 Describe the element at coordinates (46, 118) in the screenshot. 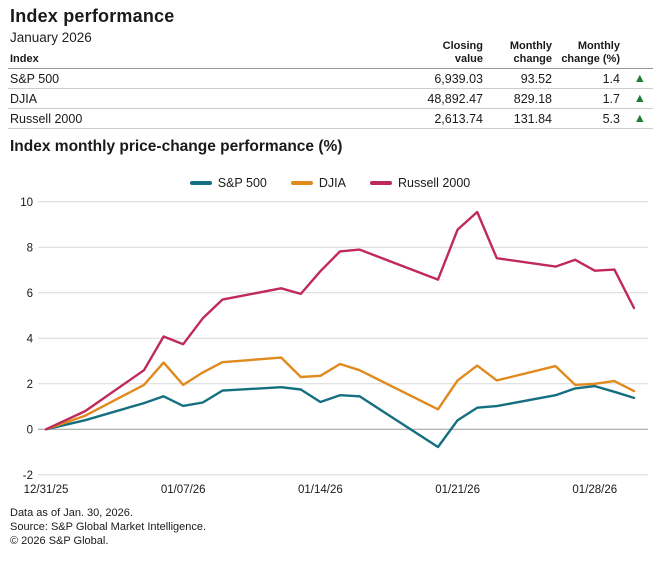

I see `index-name: Russell 2000` at that location.